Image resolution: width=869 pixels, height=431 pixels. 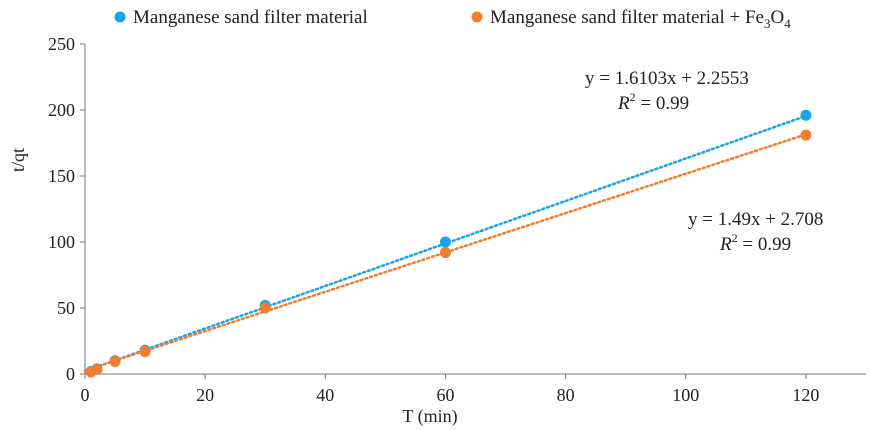 What do you see at coordinates (250, 17) in the screenshot?
I see `legend-label-series-1: Manganese sand filter material` at bounding box center [250, 17].